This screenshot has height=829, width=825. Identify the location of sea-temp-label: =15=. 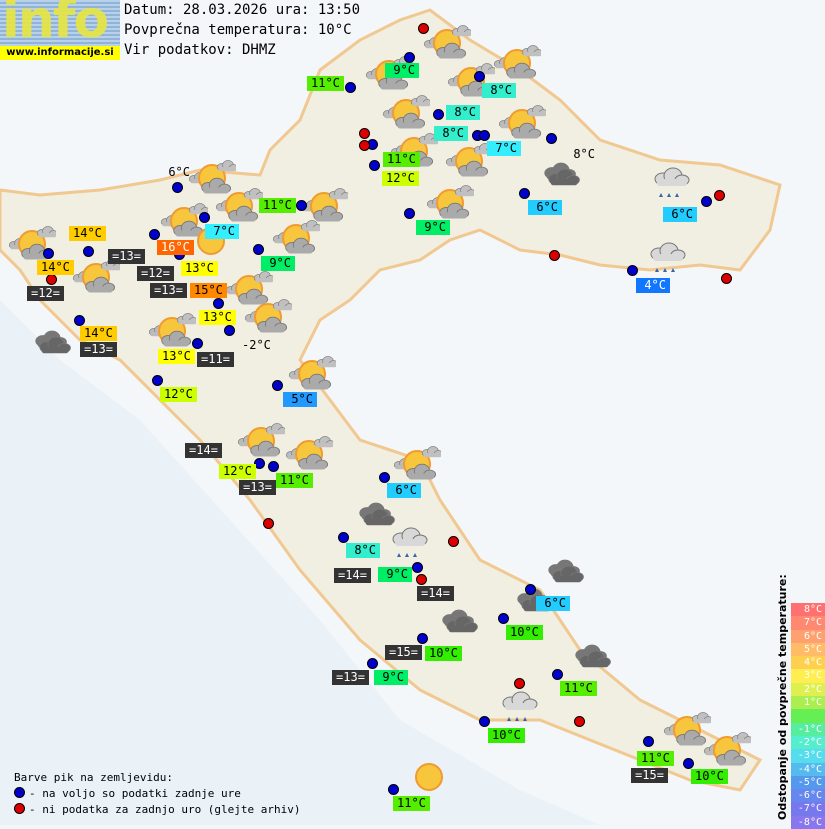
(403, 652).